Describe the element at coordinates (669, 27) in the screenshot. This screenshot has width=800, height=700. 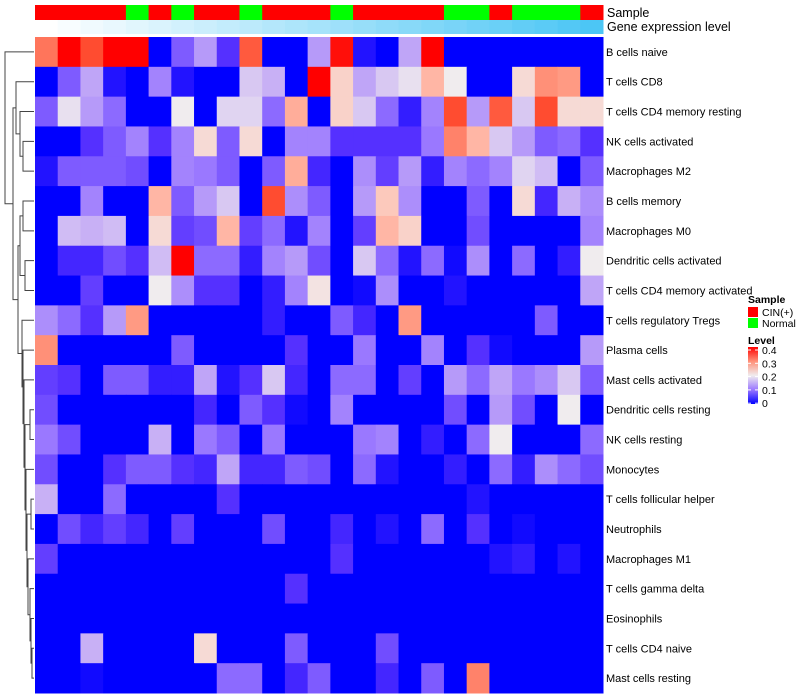
I see `gene-expression-annotation-label: Gene expression level` at that location.